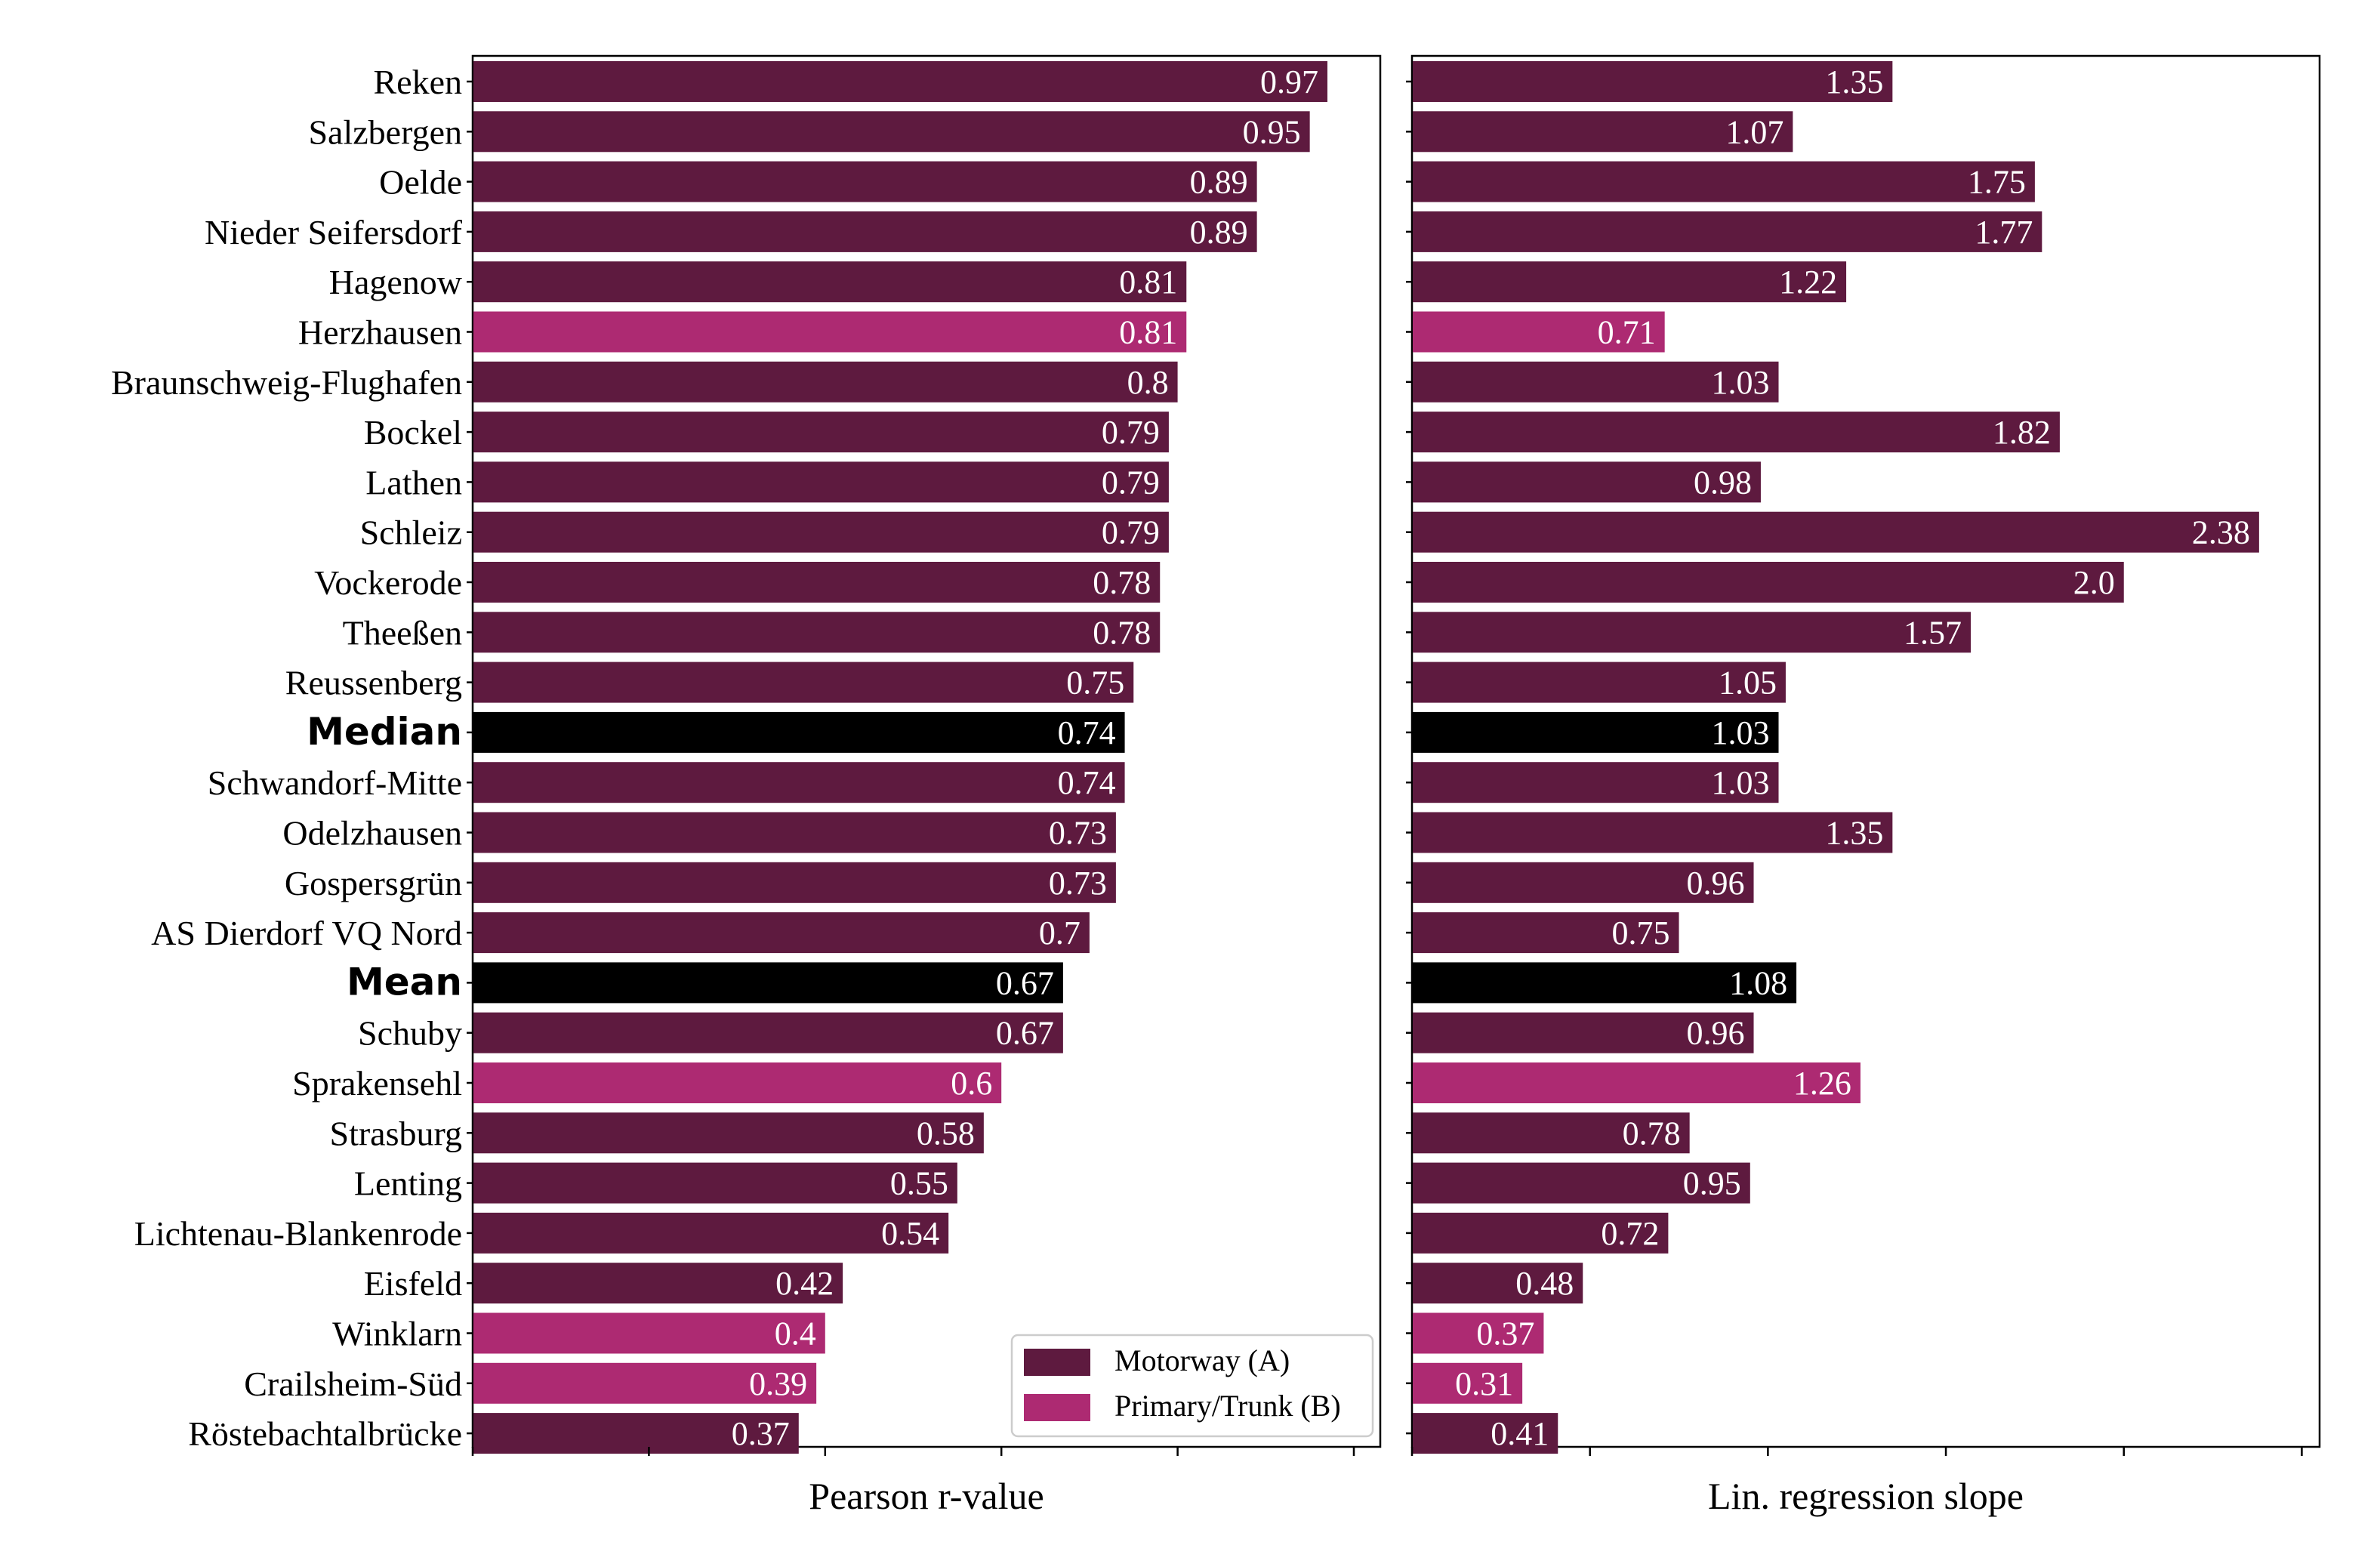 This screenshot has height=1542, width=2380. Describe the element at coordinates (761, 1433) in the screenshot. I see `value-label-r-stebachtalbr-cke: 0.37` at that location.